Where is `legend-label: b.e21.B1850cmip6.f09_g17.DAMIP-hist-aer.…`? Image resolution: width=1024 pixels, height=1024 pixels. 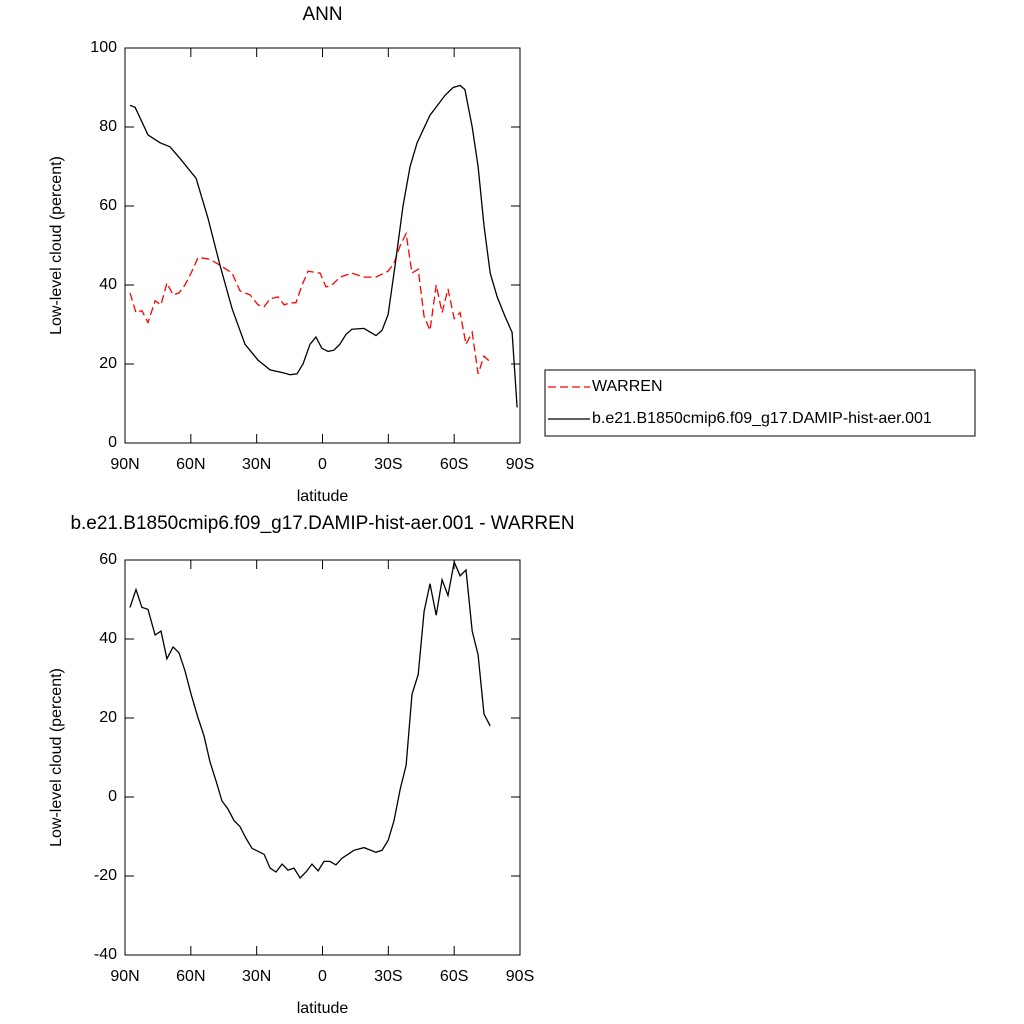 legend-label: b.e21.B1850cmip6.f09_g17.DAMIP-hist-aer.… is located at coordinates (762, 418).